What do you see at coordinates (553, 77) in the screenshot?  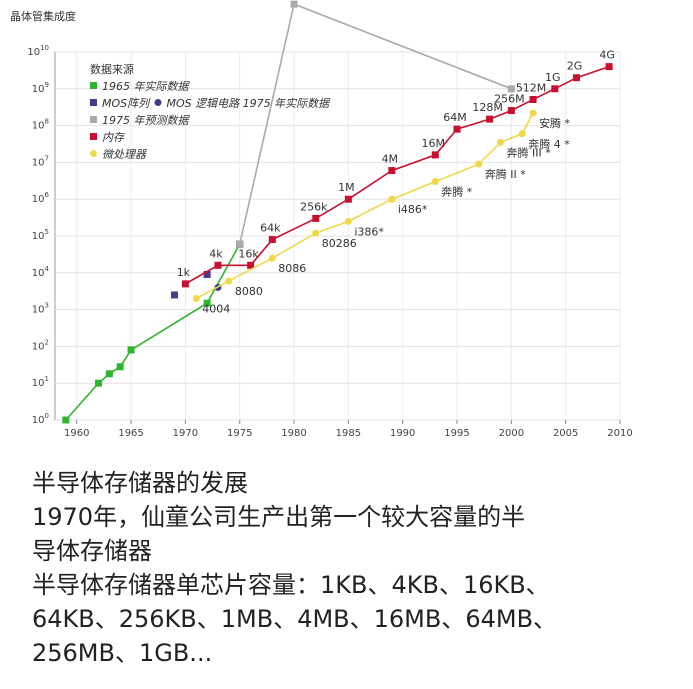 I see `annotation-label: 1G` at bounding box center [553, 77].